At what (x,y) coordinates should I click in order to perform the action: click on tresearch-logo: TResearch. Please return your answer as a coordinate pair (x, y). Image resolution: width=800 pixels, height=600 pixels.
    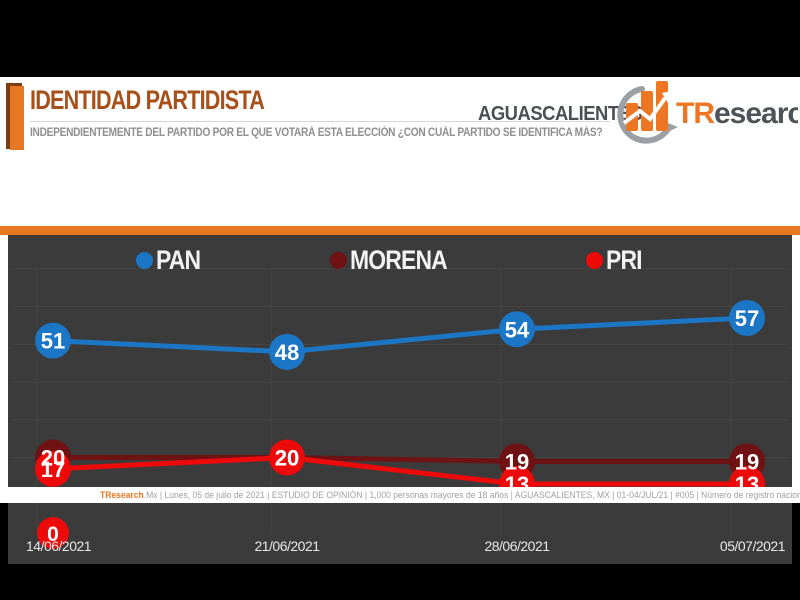
    Looking at the image, I should click on (704, 114).